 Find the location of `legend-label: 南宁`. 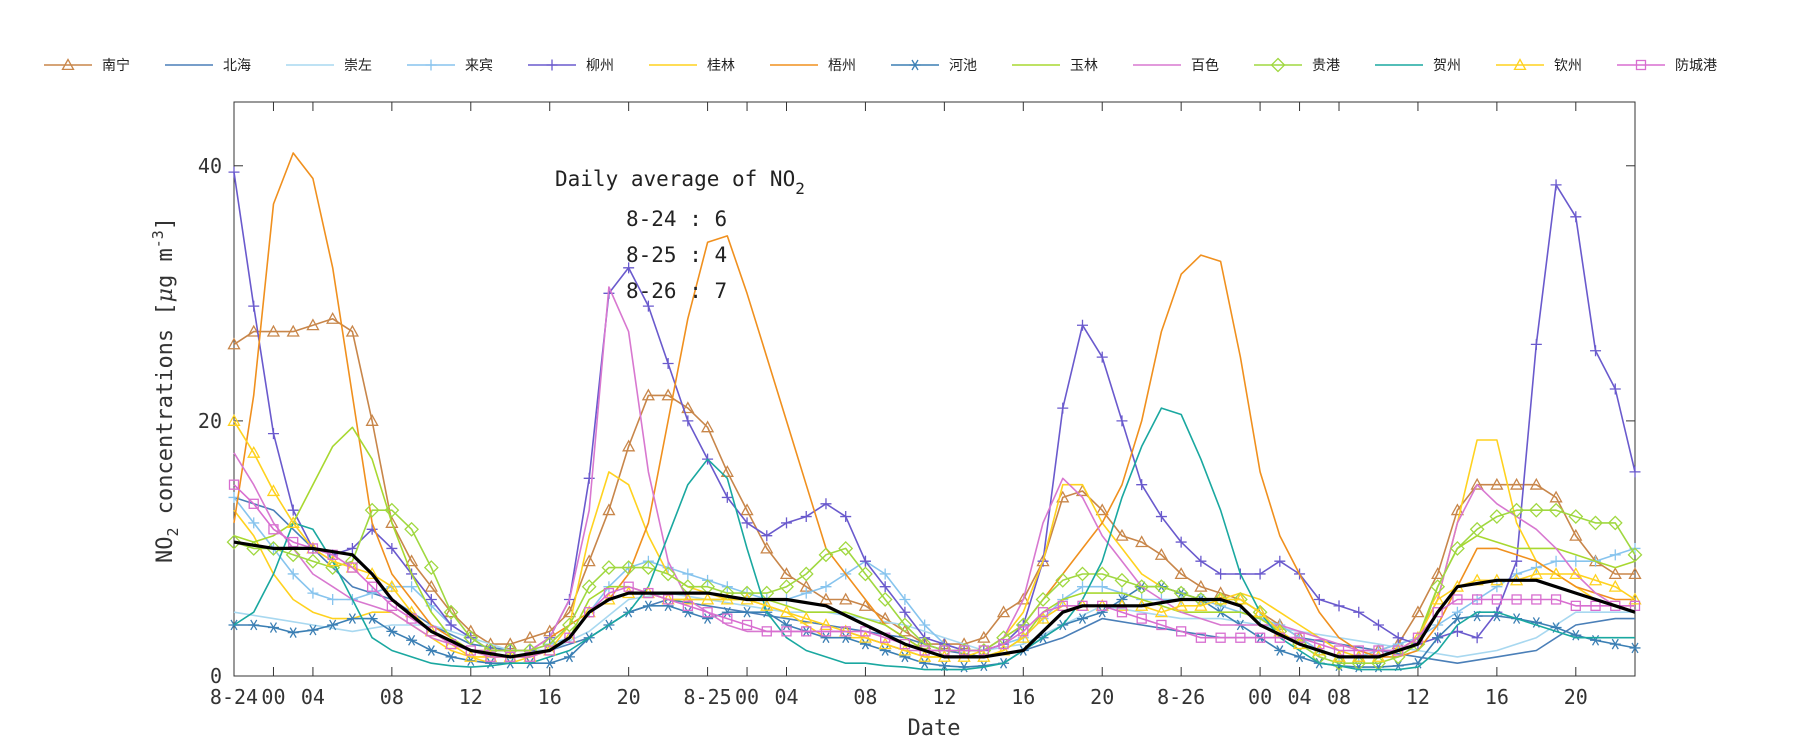

legend-label: 南宁 is located at coordinates (116, 65).